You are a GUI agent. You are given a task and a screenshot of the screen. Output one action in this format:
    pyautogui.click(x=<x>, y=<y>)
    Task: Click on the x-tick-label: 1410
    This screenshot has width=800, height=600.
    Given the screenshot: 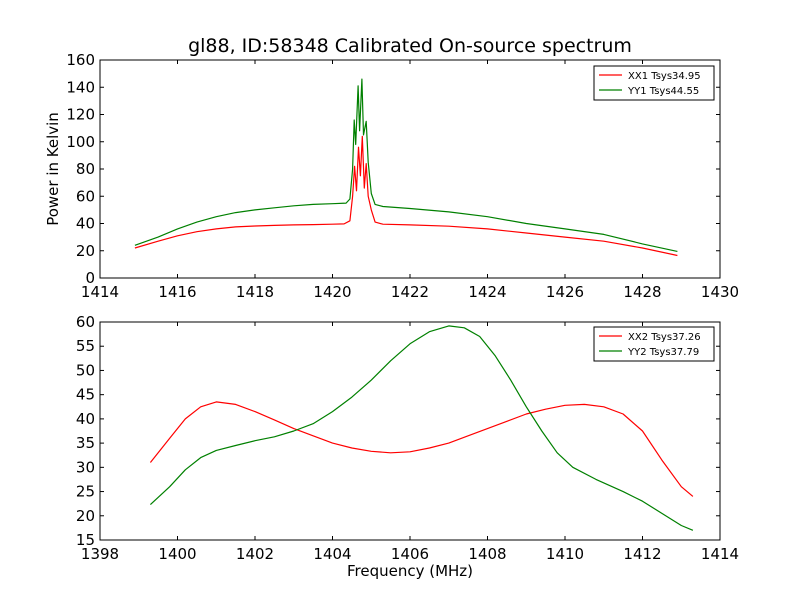 What is the action you would take?
    pyautogui.click(x=565, y=554)
    